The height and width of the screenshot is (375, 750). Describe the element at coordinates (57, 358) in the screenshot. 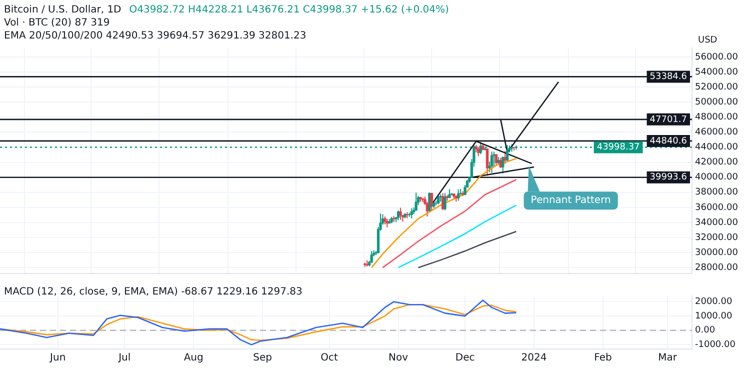

I see `x-tick-label: Jun` at that location.